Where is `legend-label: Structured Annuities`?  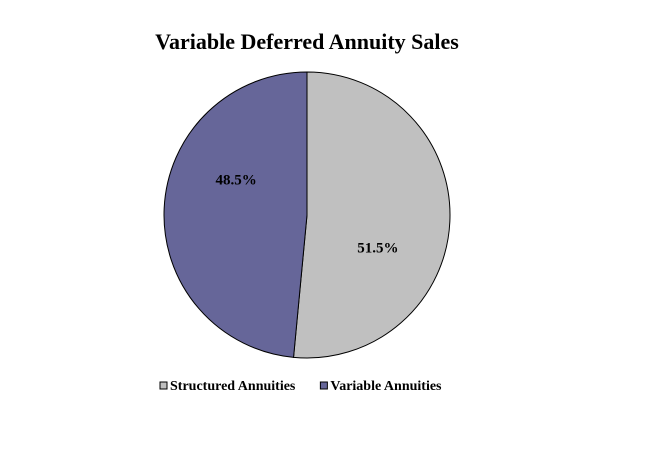
legend-label: Structured Annuities is located at coordinates (233, 386).